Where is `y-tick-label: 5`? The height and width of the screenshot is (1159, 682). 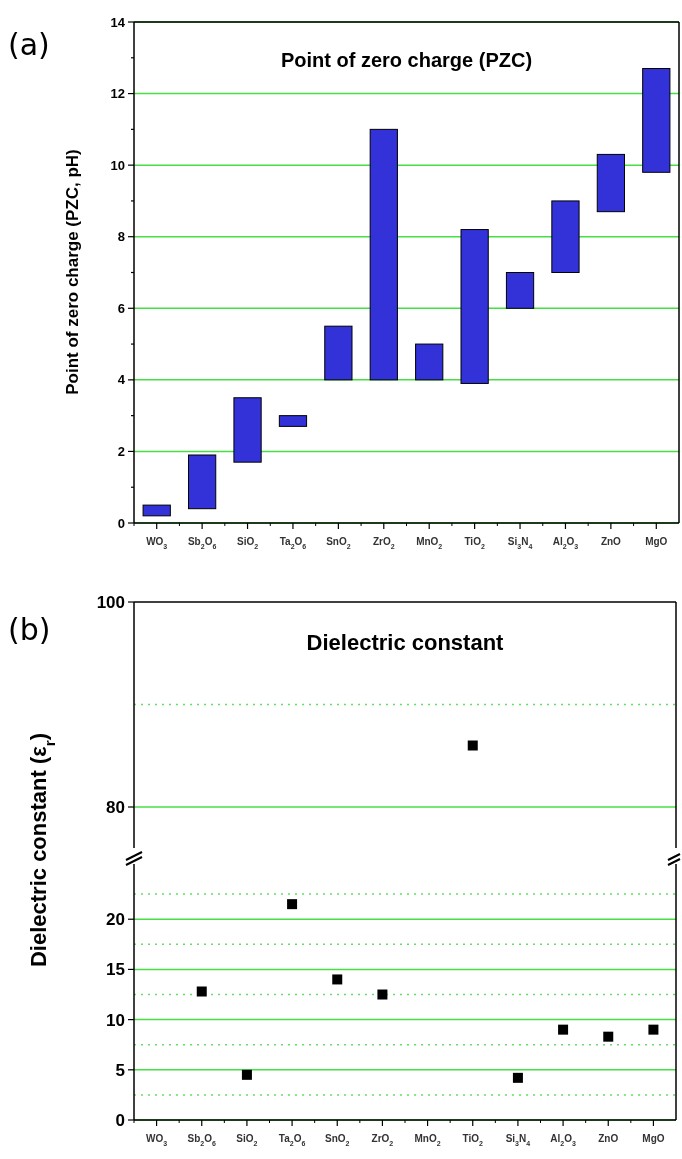
y-tick-label: 5 is located at coordinates (120, 1070).